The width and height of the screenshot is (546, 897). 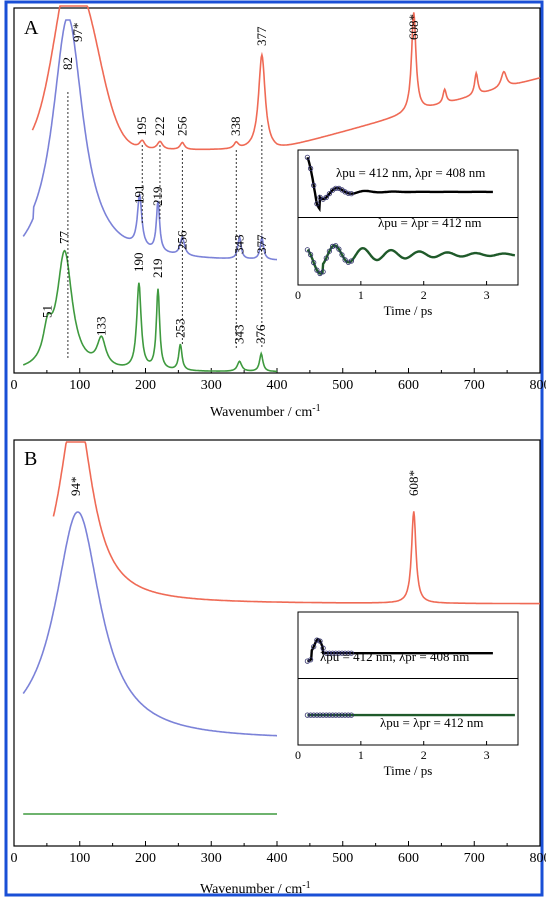 I want to click on panel-a-green-peak-label: 253, so click(x=179, y=329).